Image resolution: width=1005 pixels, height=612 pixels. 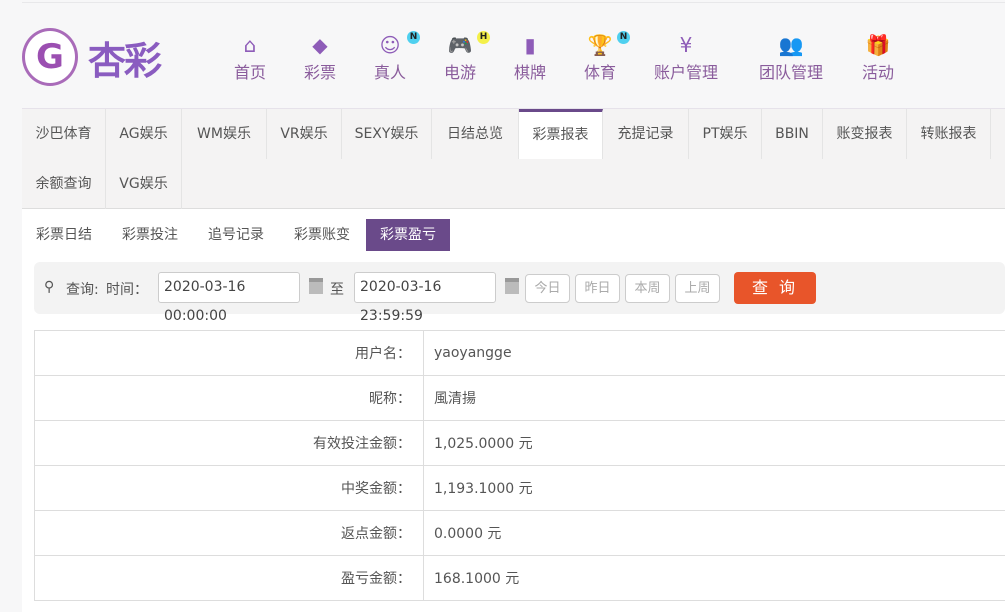 What do you see at coordinates (484, 37) in the screenshot?
I see `badge: H` at bounding box center [484, 37].